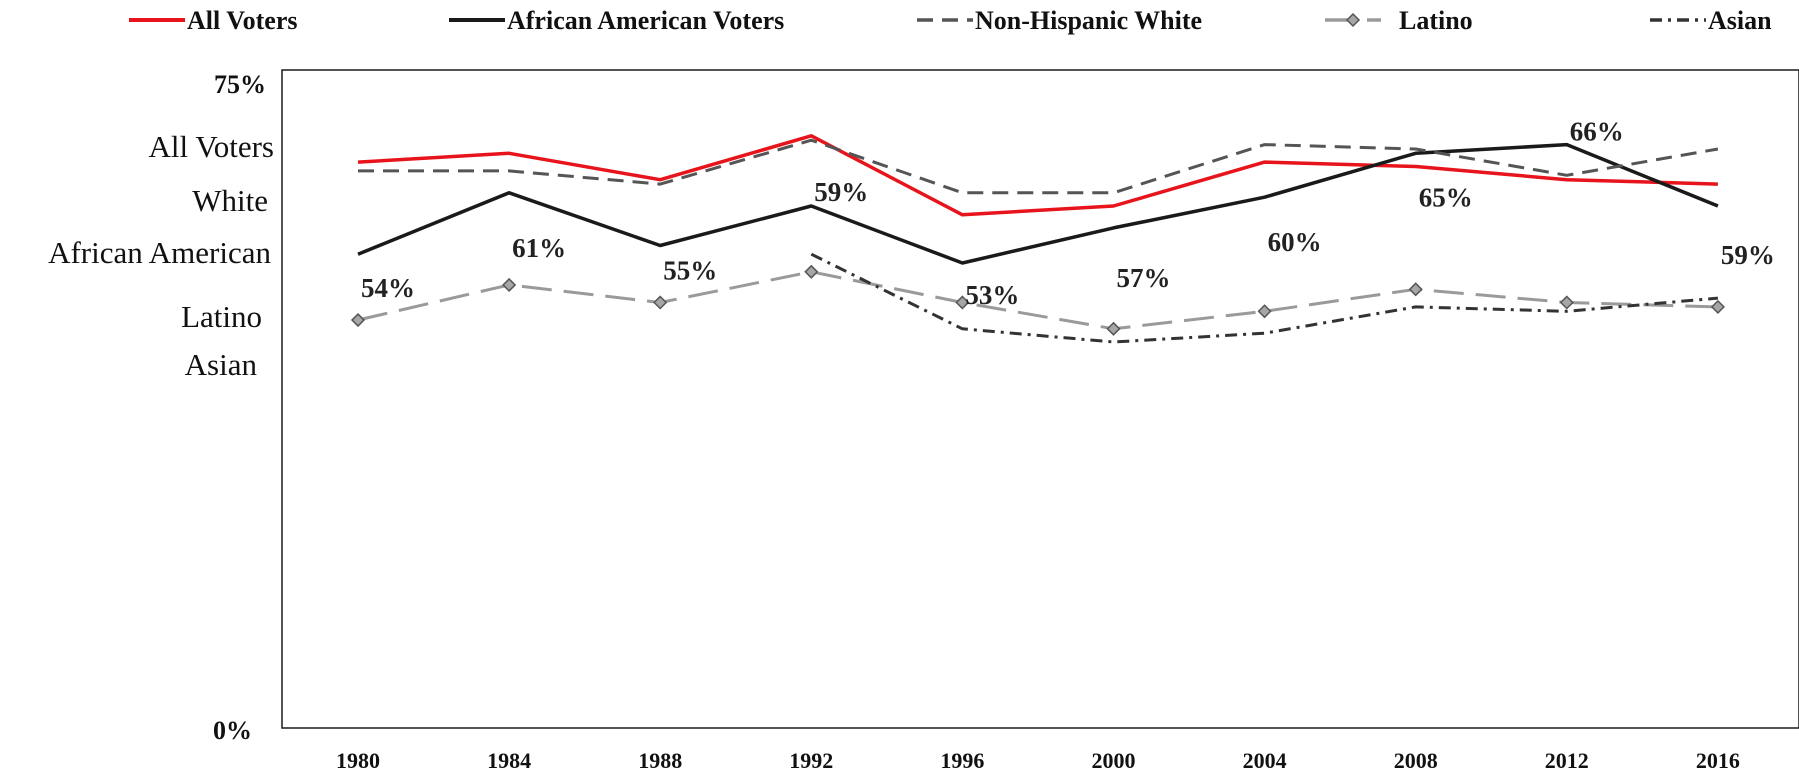 The height and width of the screenshot is (776, 1799). I want to click on legend-item-non-hispanic-white: Non-Hispanic White, so click(1059, 20).